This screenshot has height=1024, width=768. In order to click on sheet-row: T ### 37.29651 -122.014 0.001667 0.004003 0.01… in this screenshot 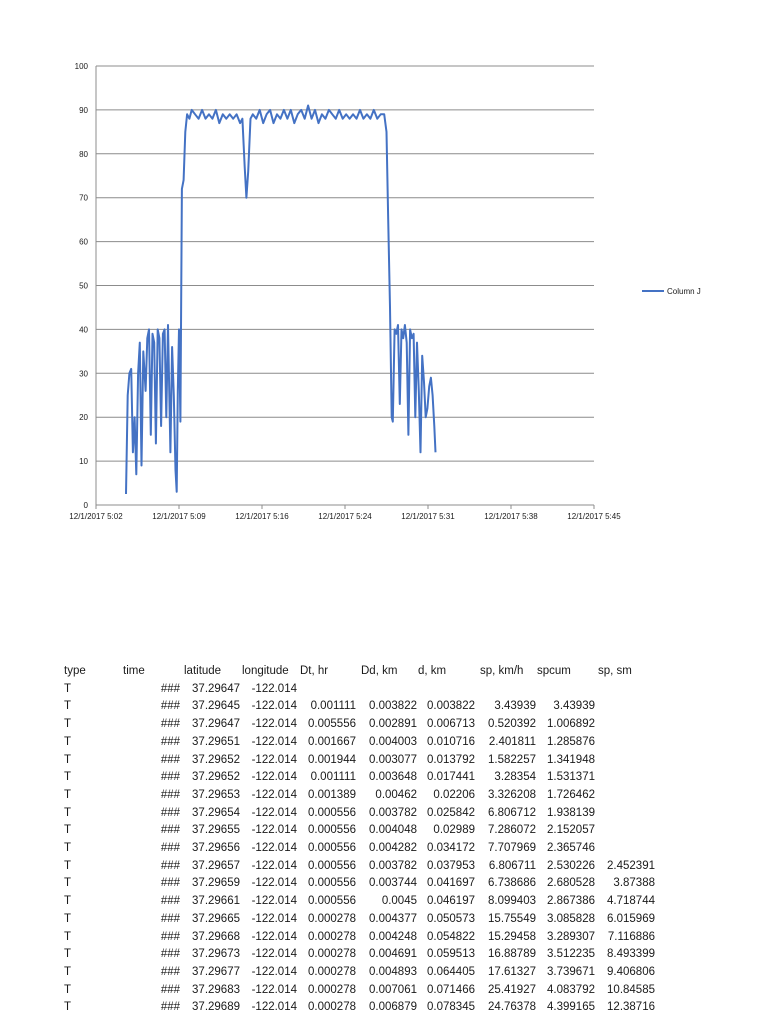, I will do `click(384, 744)`.